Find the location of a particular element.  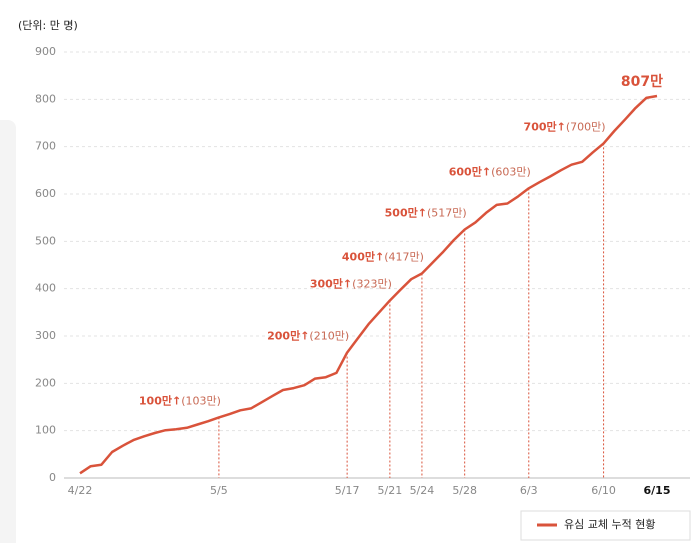

x-tick-label: 6/10 is located at coordinates (603, 490).